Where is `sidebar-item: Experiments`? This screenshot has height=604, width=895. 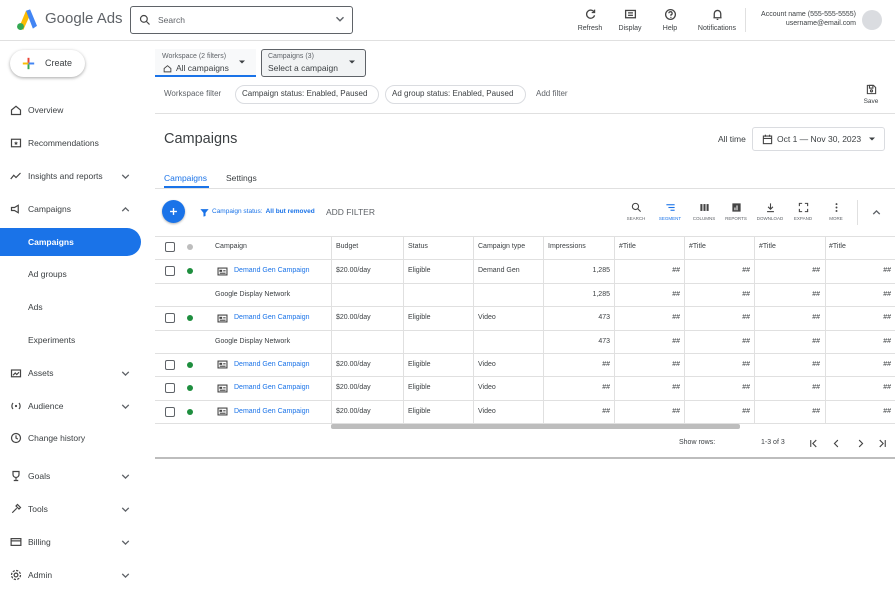 sidebar-item: Experiments is located at coordinates (52, 340).